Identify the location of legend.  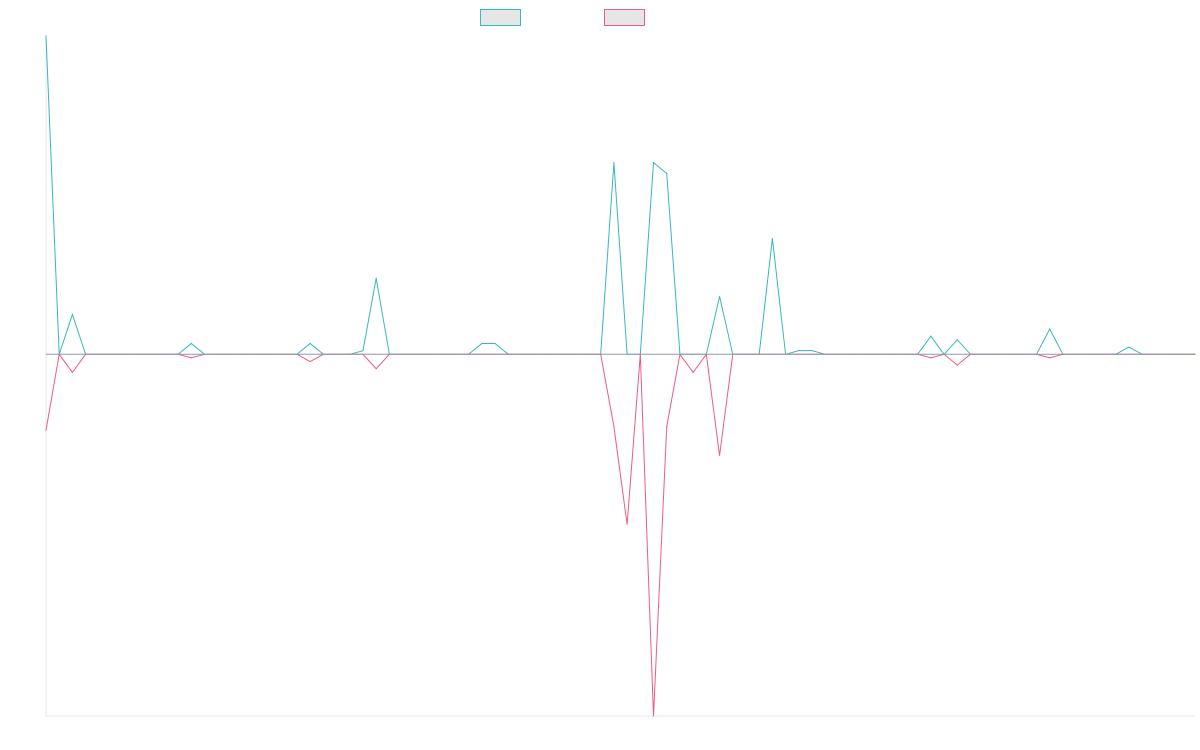
(562, 17).